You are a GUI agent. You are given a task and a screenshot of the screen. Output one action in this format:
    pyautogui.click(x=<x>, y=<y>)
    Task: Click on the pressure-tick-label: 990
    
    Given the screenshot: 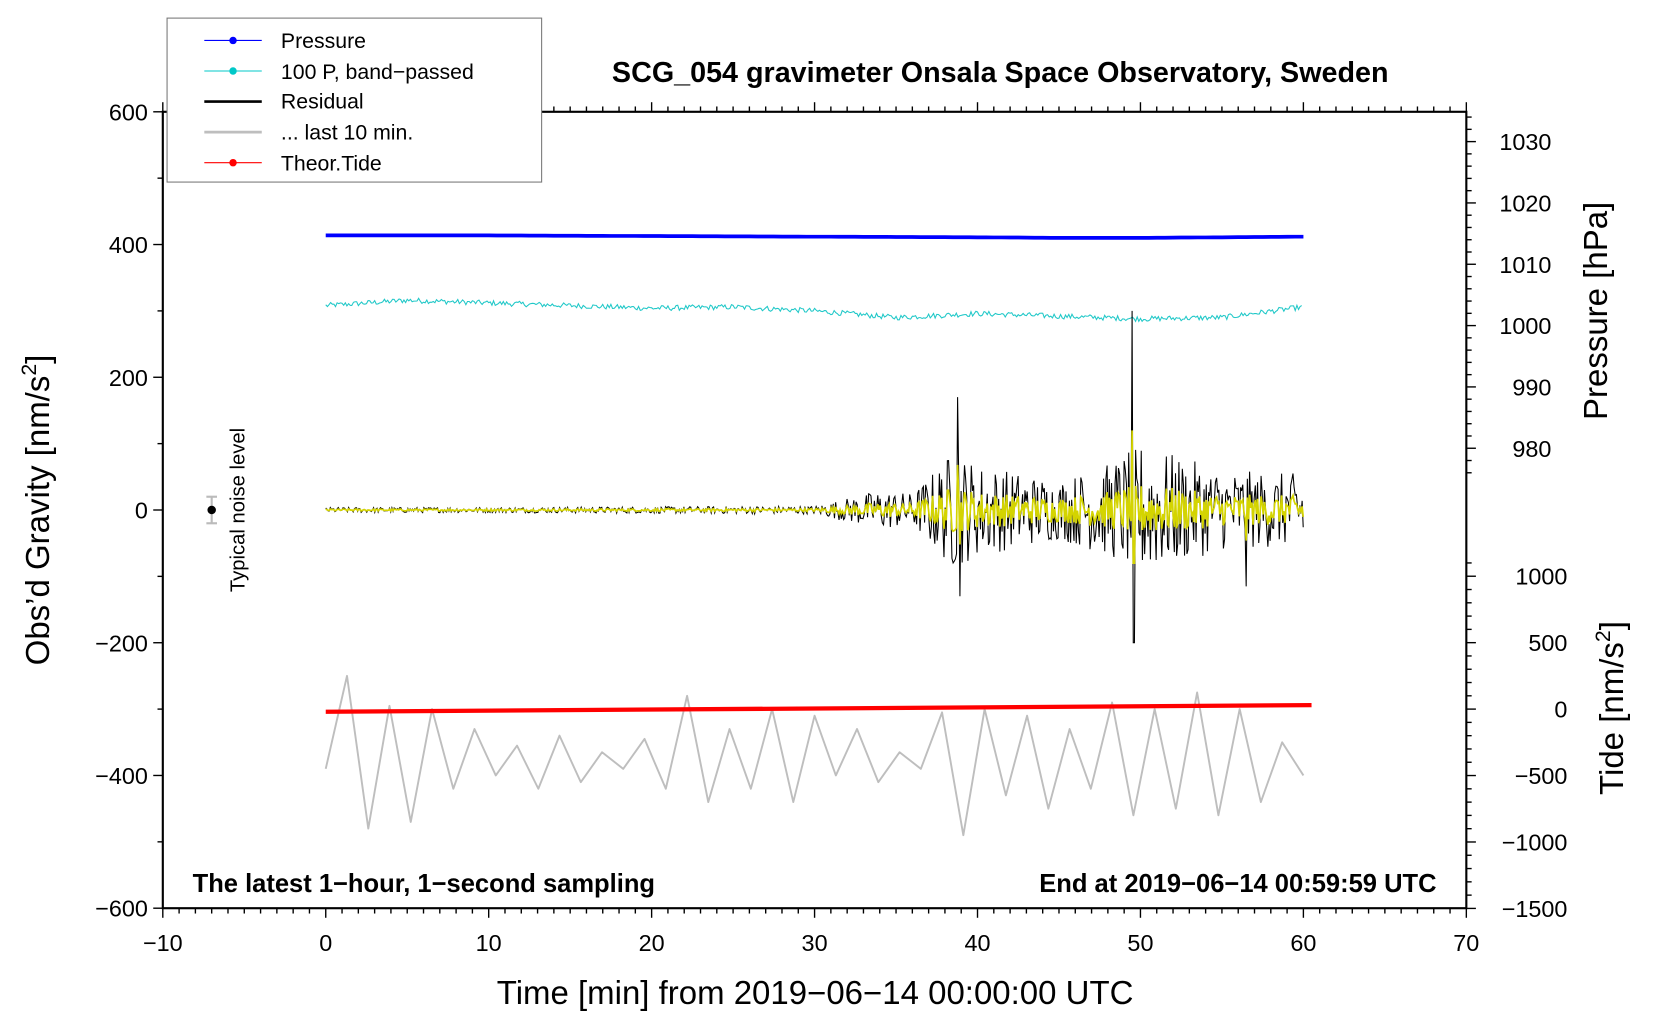 What is the action you would take?
    pyautogui.click(x=1531, y=387)
    